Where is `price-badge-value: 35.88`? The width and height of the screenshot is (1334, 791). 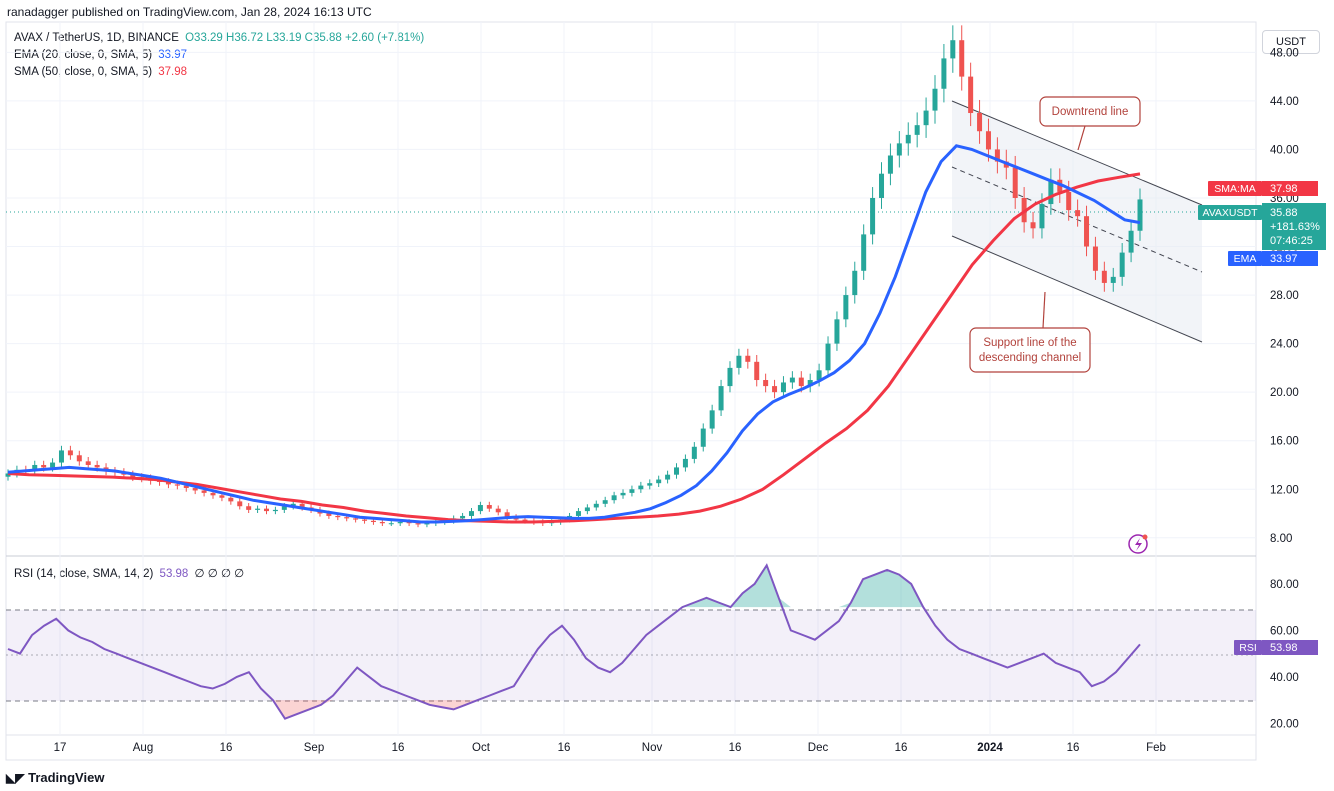 price-badge-value: 35.88 is located at coordinates (1284, 213).